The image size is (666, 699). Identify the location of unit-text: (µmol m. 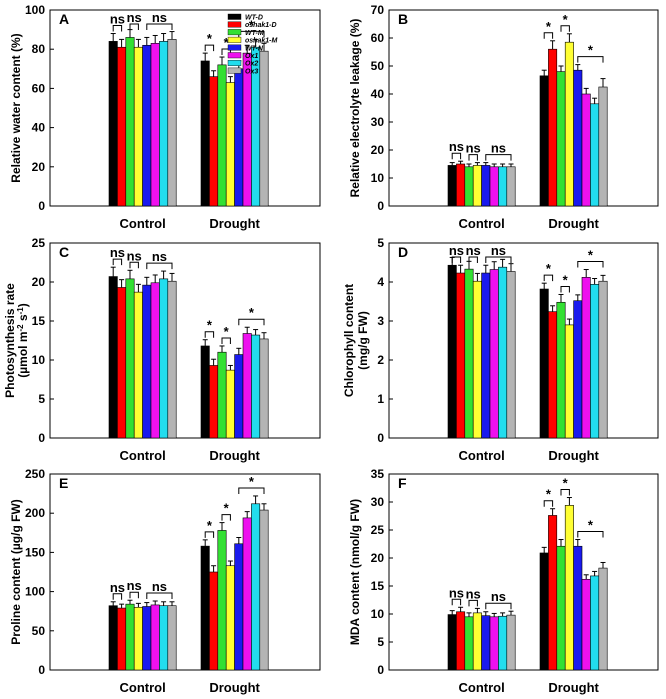
(23, 355).